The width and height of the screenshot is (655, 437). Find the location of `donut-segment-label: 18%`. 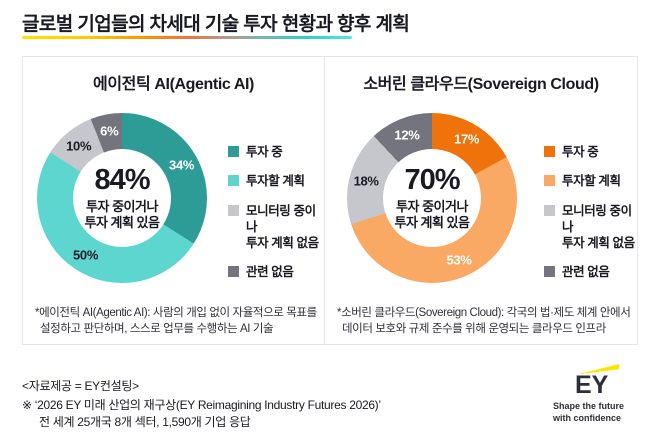

donut-segment-label: 18% is located at coordinates (366, 181).